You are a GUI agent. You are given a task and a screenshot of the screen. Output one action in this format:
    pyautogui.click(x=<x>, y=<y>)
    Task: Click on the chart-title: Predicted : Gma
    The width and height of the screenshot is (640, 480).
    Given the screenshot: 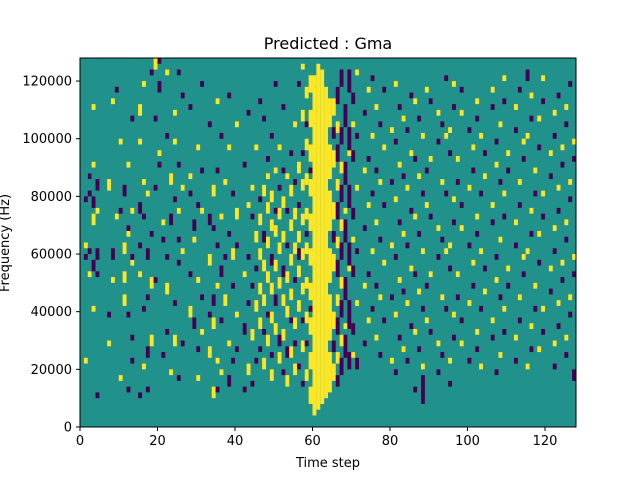 What is the action you would take?
    pyautogui.click(x=328, y=43)
    